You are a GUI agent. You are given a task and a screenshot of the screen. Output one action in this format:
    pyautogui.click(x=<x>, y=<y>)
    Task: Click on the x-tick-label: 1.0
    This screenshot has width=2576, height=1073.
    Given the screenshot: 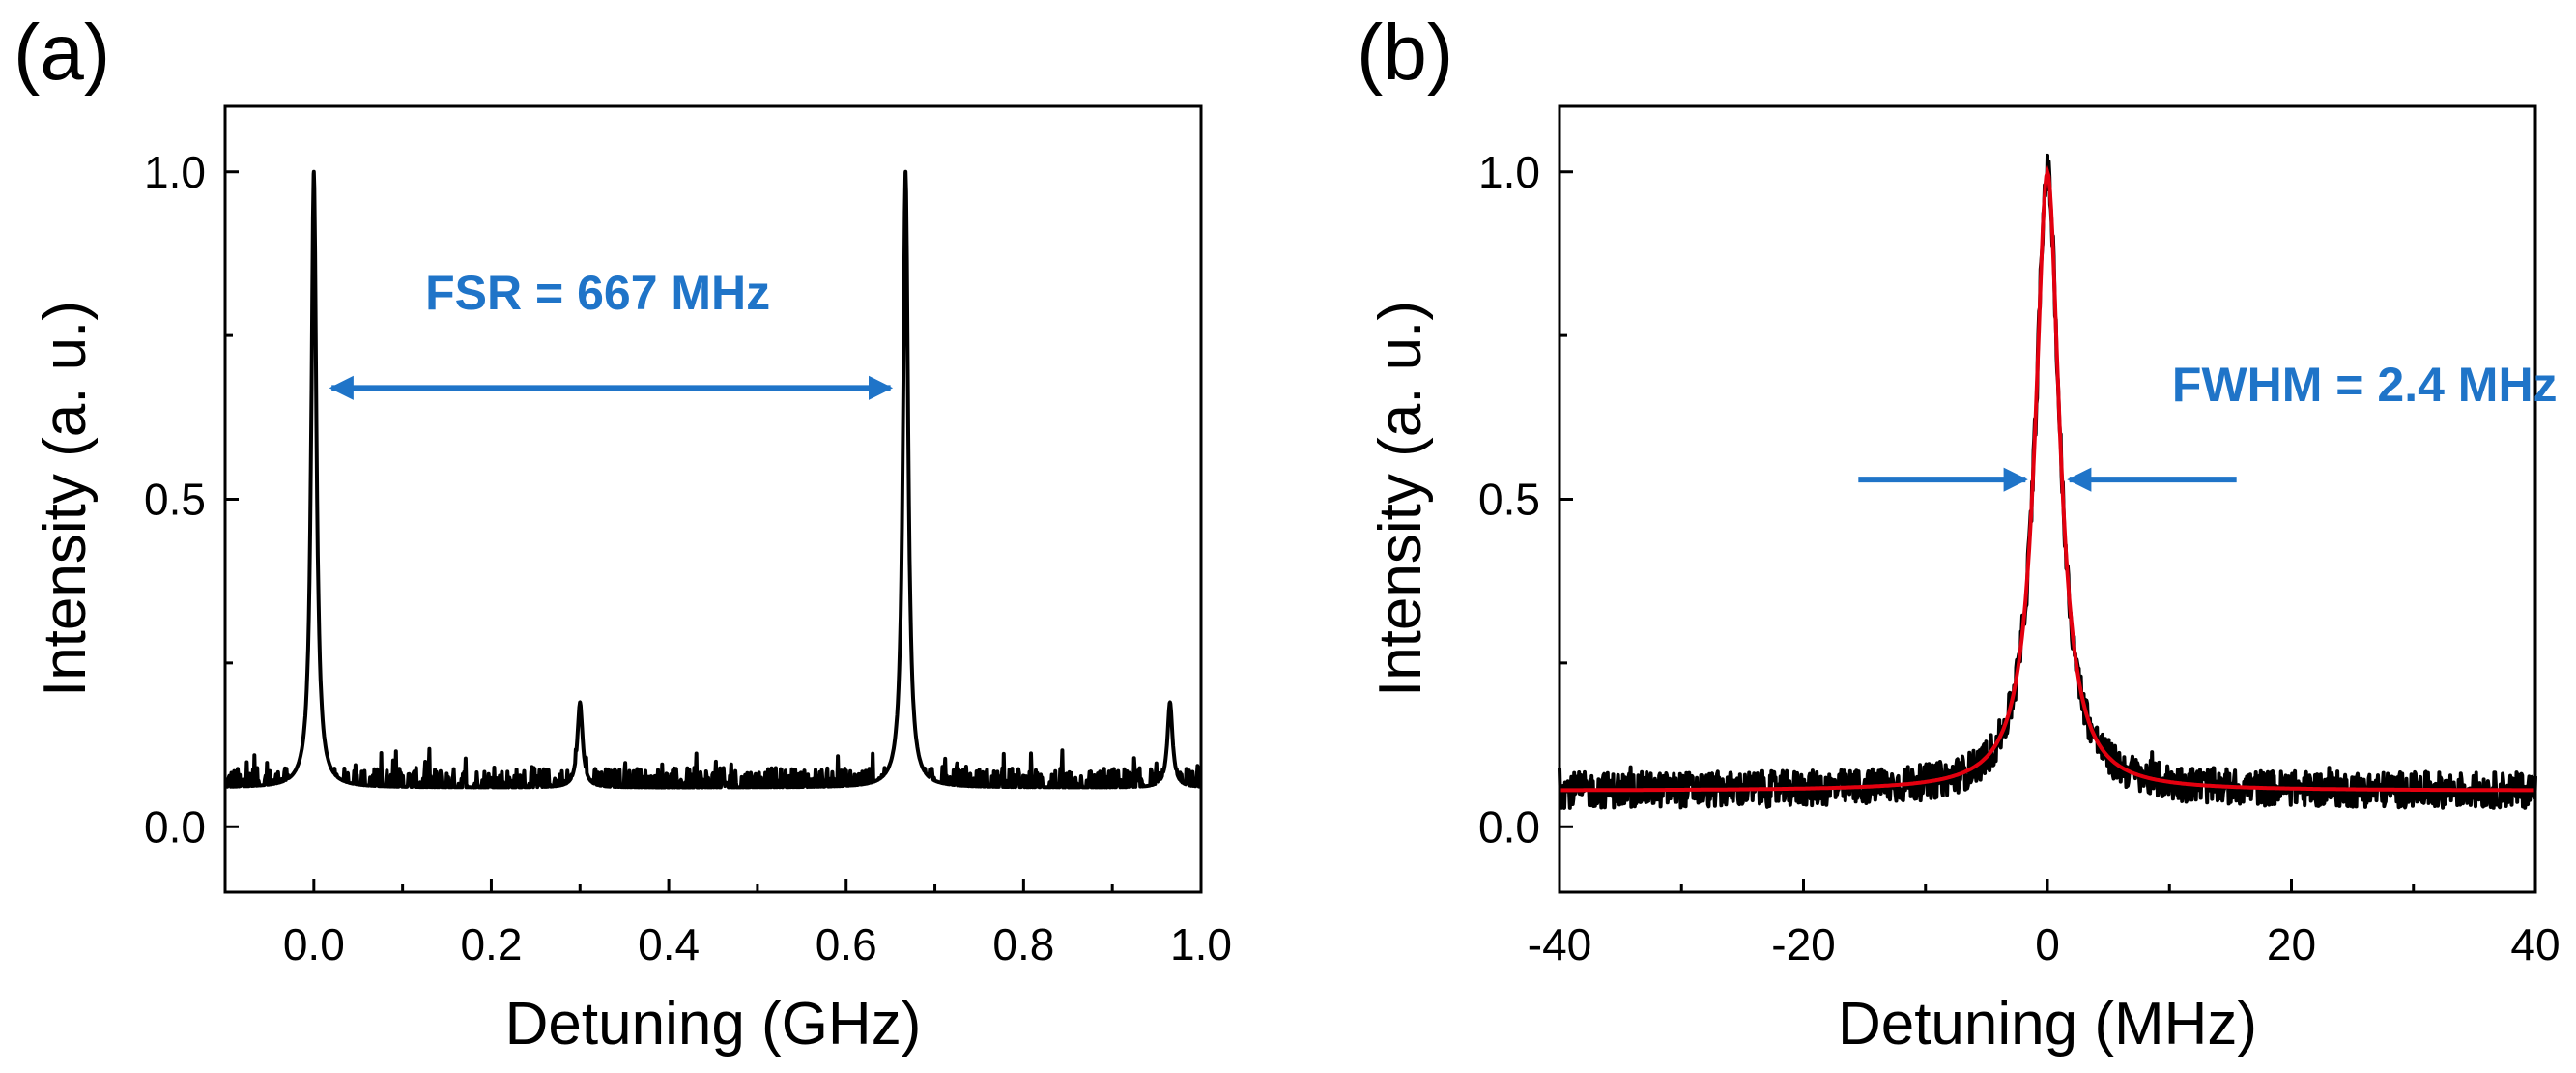 What is the action you would take?
    pyautogui.click(x=1201, y=944)
    